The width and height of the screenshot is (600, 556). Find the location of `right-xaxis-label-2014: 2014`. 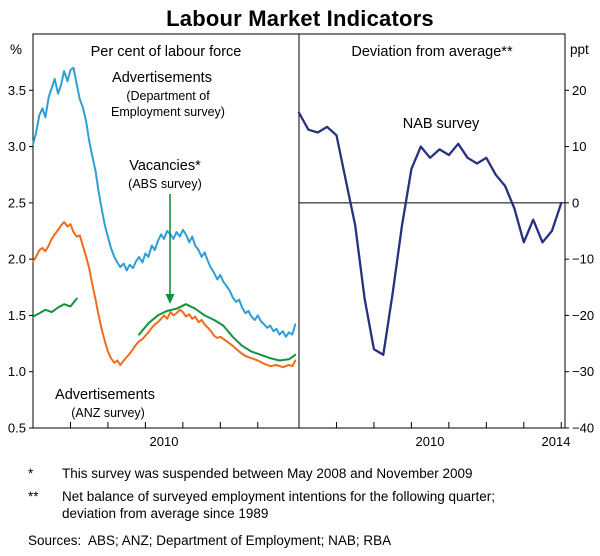

right-xaxis-label-2014: 2014 is located at coordinates (556, 441).